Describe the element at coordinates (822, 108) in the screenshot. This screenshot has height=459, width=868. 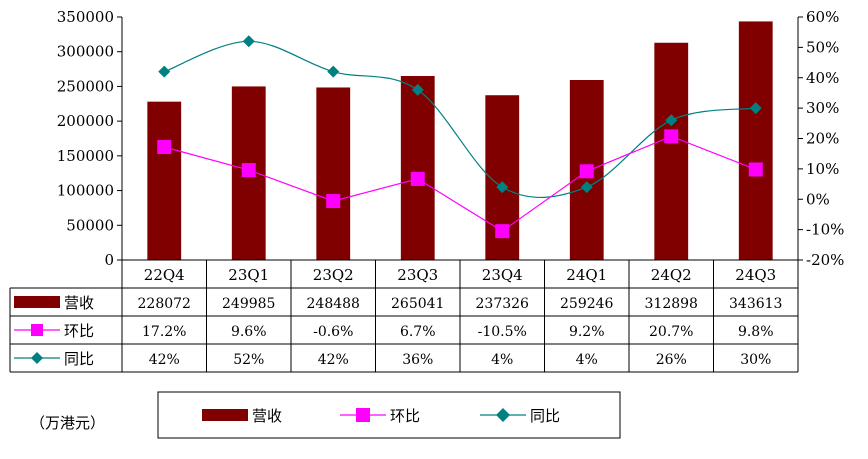
I see `y-right-tick-label: 30%` at that location.